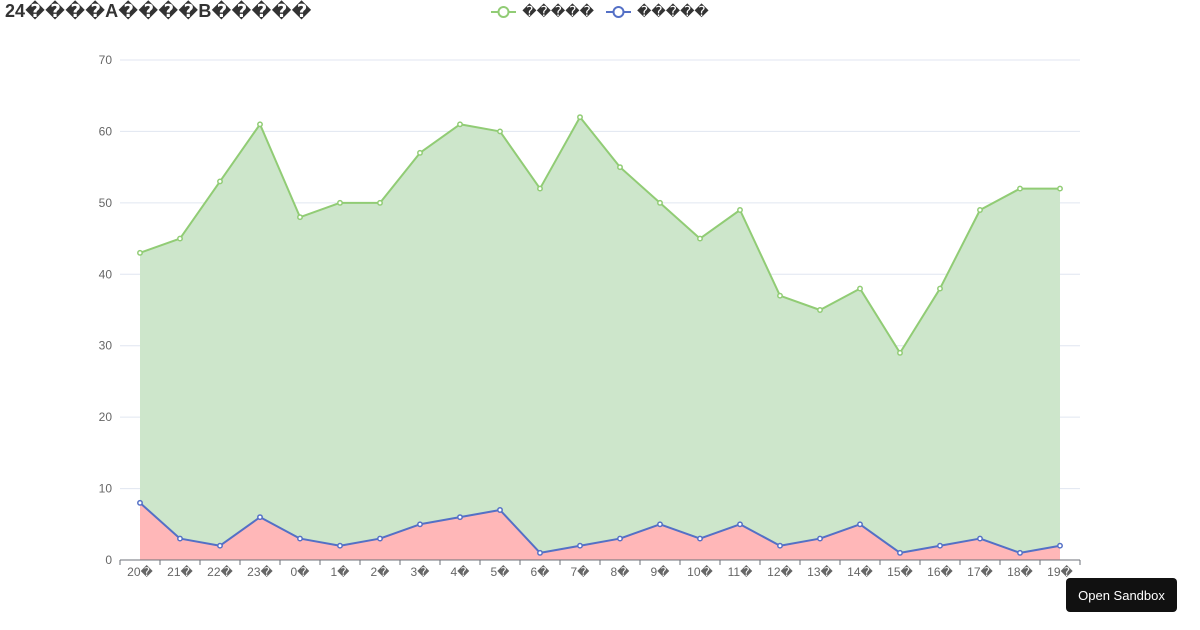  I want to click on x-tick-label: 1�, so click(341, 572).